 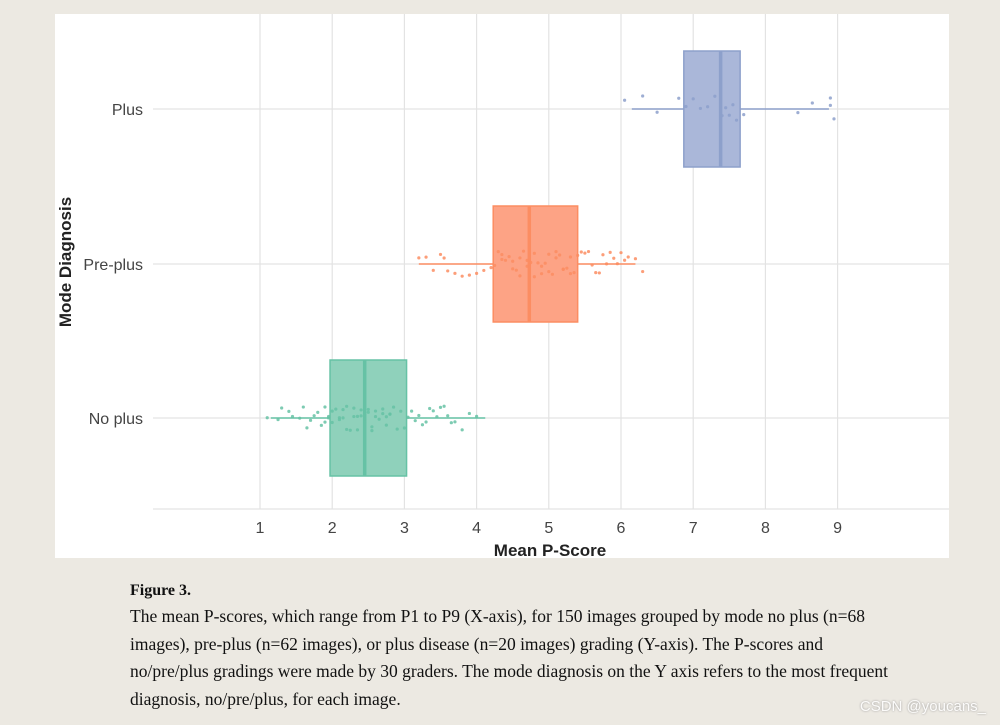 What do you see at coordinates (476, 528) in the screenshot?
I see `x-tick-label-4: 4` at bounding box center [476, 528].